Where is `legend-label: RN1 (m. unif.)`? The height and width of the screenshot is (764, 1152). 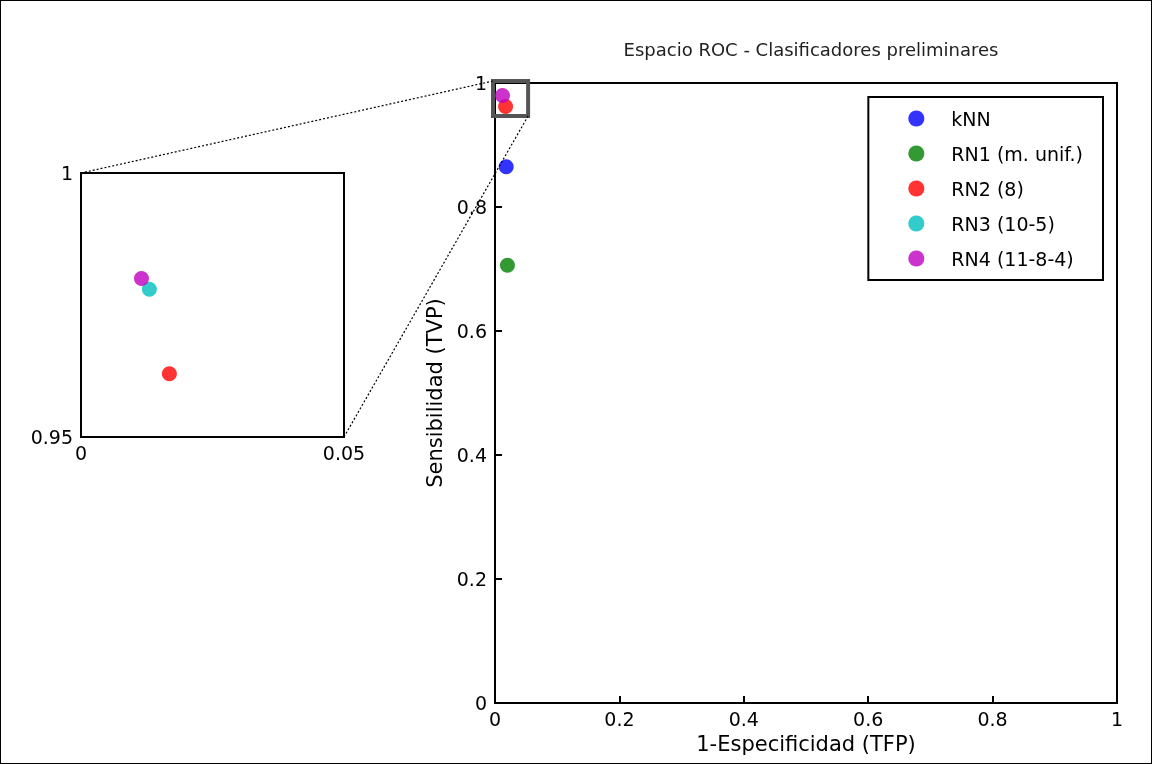 legend-label: RN1 (m. unif.) is located at coordinates (1017, 153).